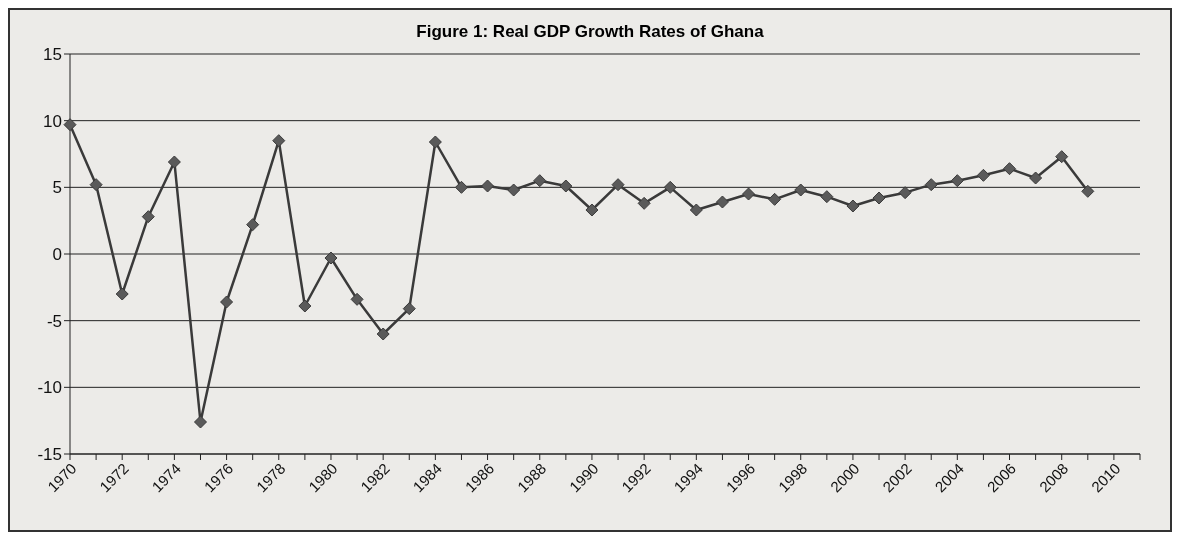 The width and height of the screenshot is (1183, 541). What do you see at coordinates (52, 55) in the screenshot?
I see `y-tick-label: 15` at bounding box center [52, 55].